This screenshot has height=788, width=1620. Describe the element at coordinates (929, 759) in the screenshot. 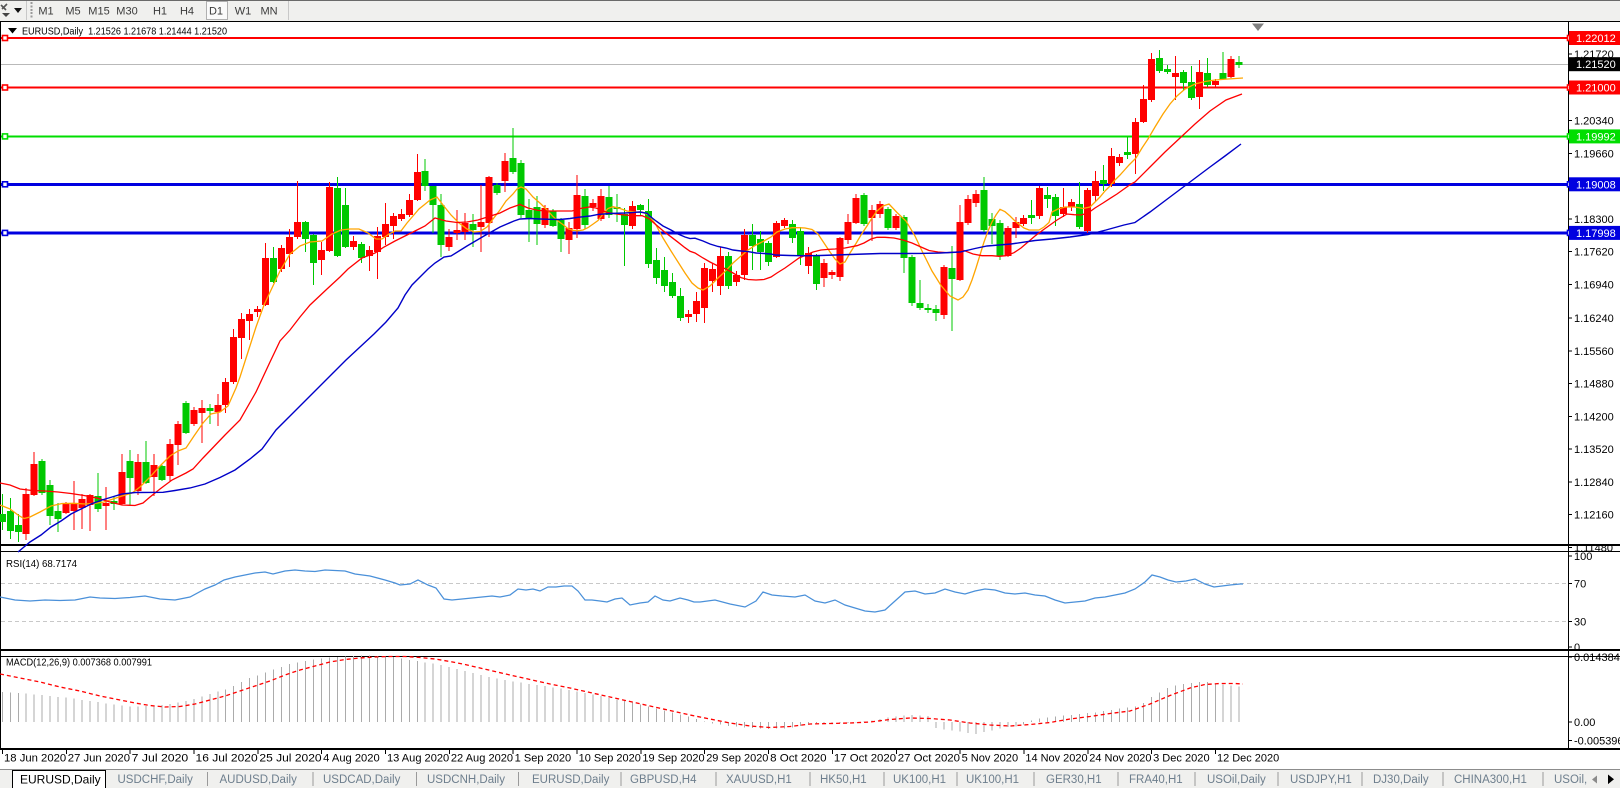

I see `svg-text: 27 Oct 2020` at that location.